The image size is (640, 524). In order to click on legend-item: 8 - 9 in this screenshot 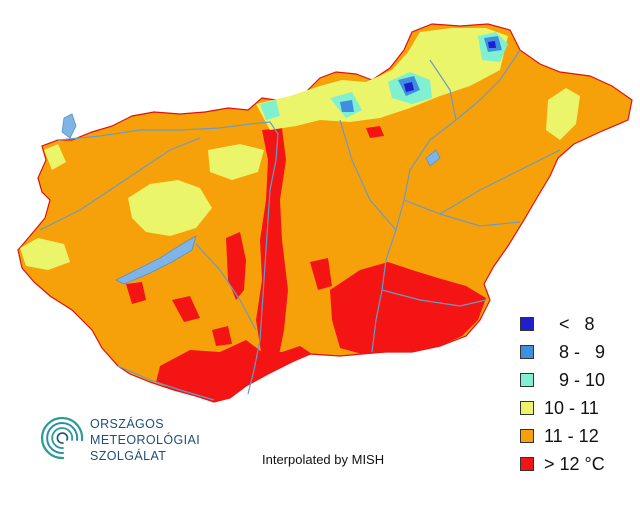, I will do `click(577, 352)`.